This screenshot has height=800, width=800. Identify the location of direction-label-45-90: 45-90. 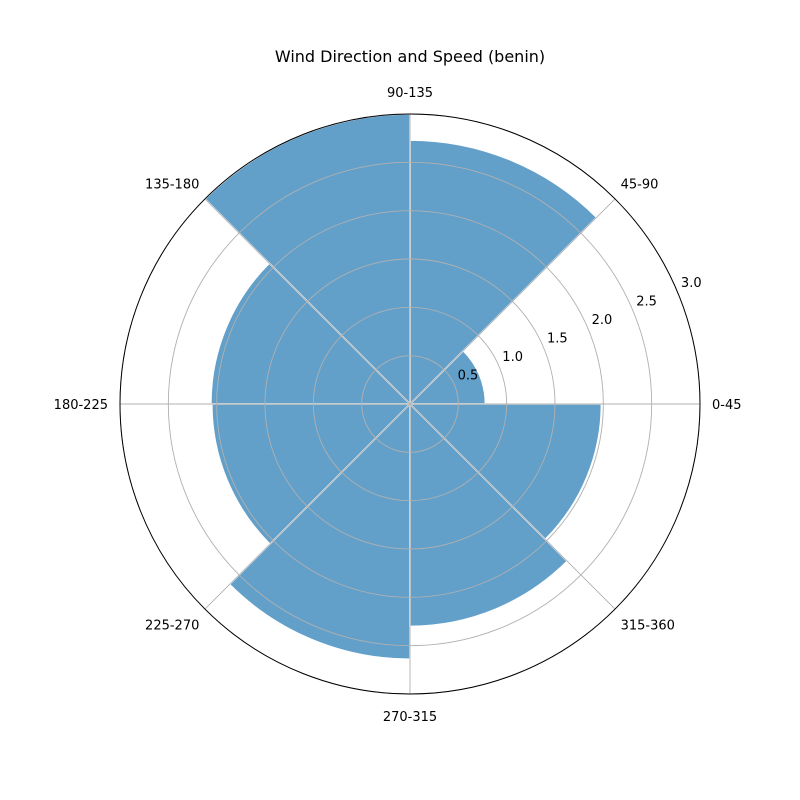
(640, 184).